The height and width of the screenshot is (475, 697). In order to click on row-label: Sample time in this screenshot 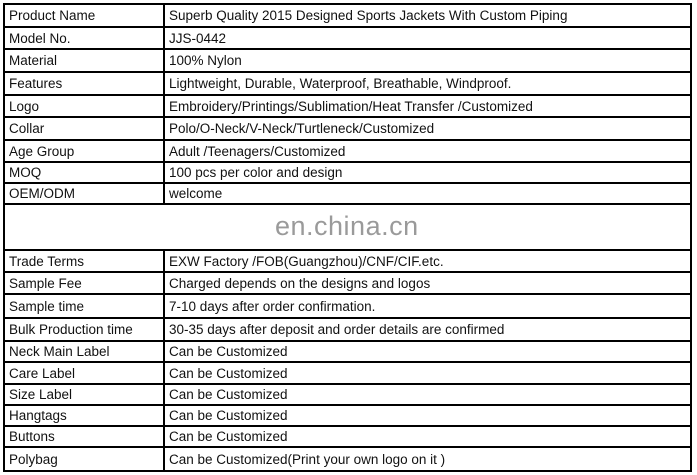, I will do `click(85, 306)`.